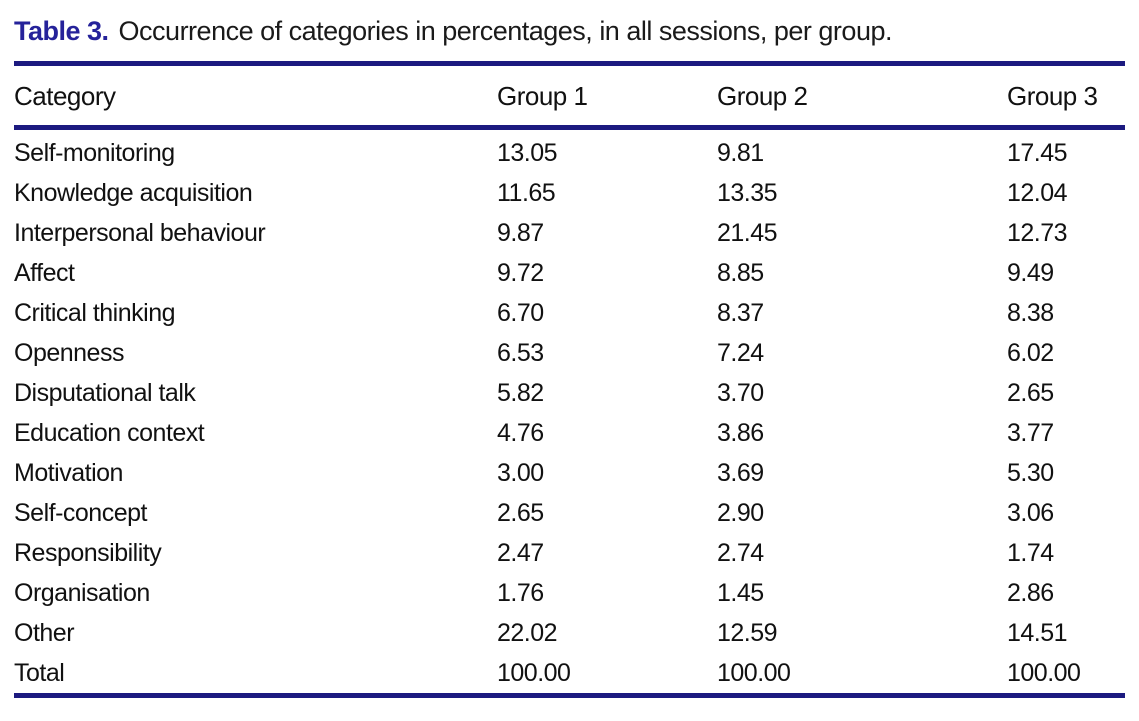 Image resolution: width=1139 pixels, height=721 pixels. I want to click on table-row: Education context 4.76 3.86 3.77, so click(569, 433).